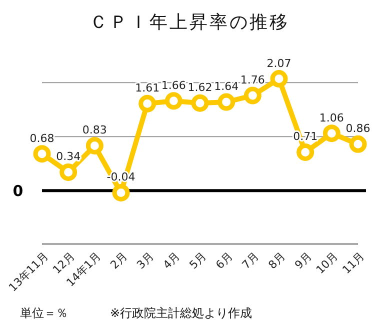  What do you see at coordinates (358, 129) in the screenshot?
I see `data-label: 0.86` at bounding box center [358, 129].